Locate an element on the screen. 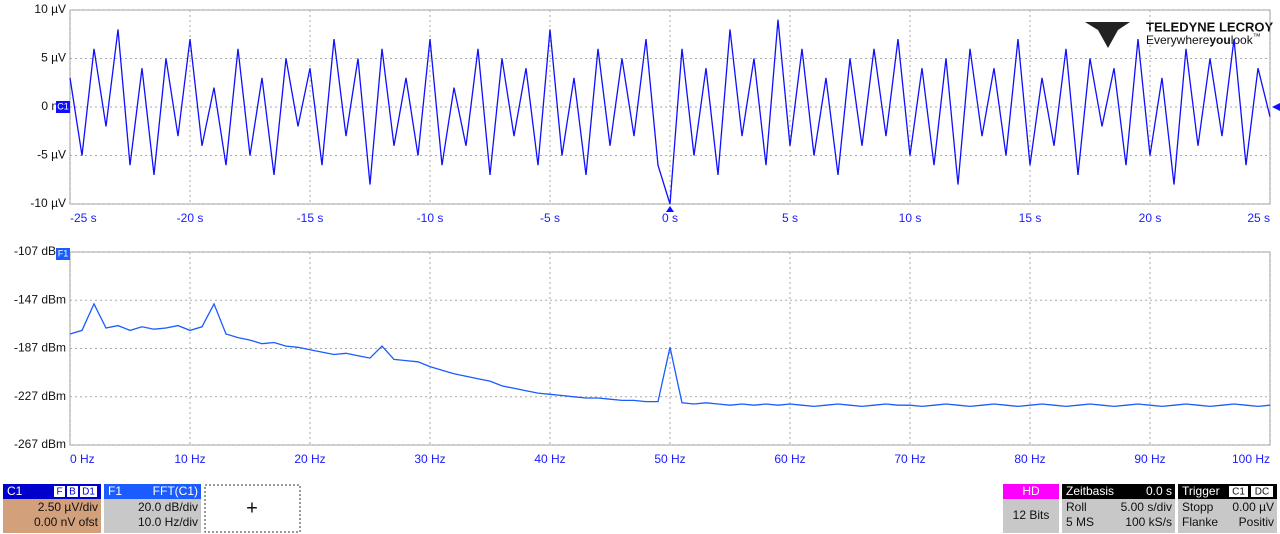  math-name: F1 is located at coordinates (115, 491).